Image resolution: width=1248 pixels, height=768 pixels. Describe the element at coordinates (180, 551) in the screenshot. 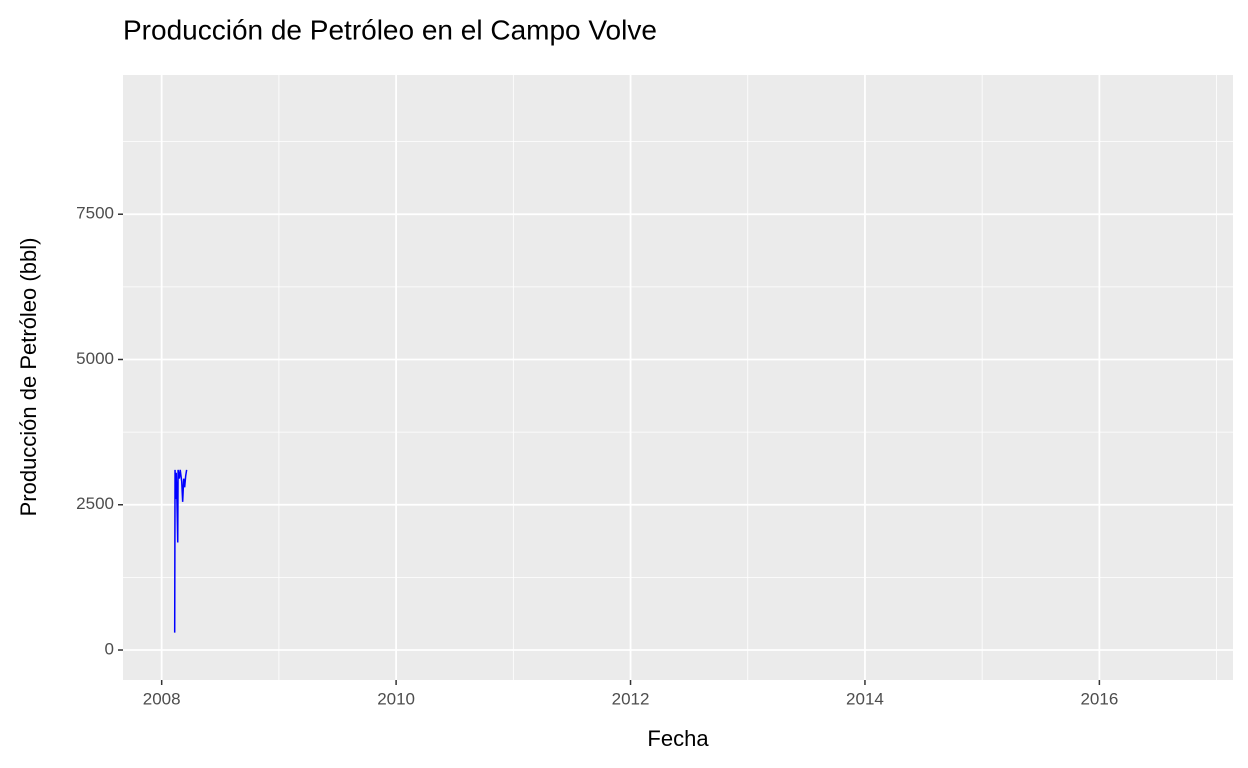

I see `line-series` at that location.